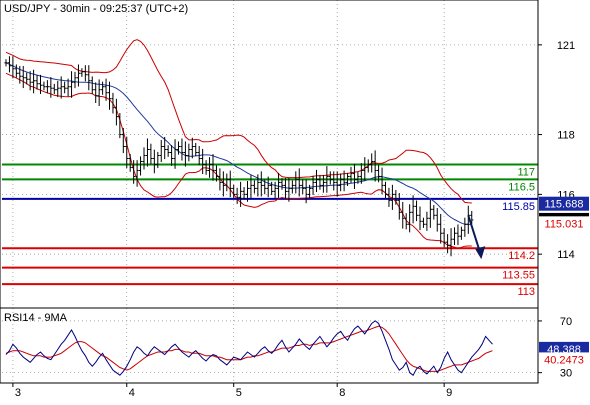 Image resolution: width=590 pixels, height=405 pixels. I want to click on rsi-y-tick-label: 70, so click(566, 322).